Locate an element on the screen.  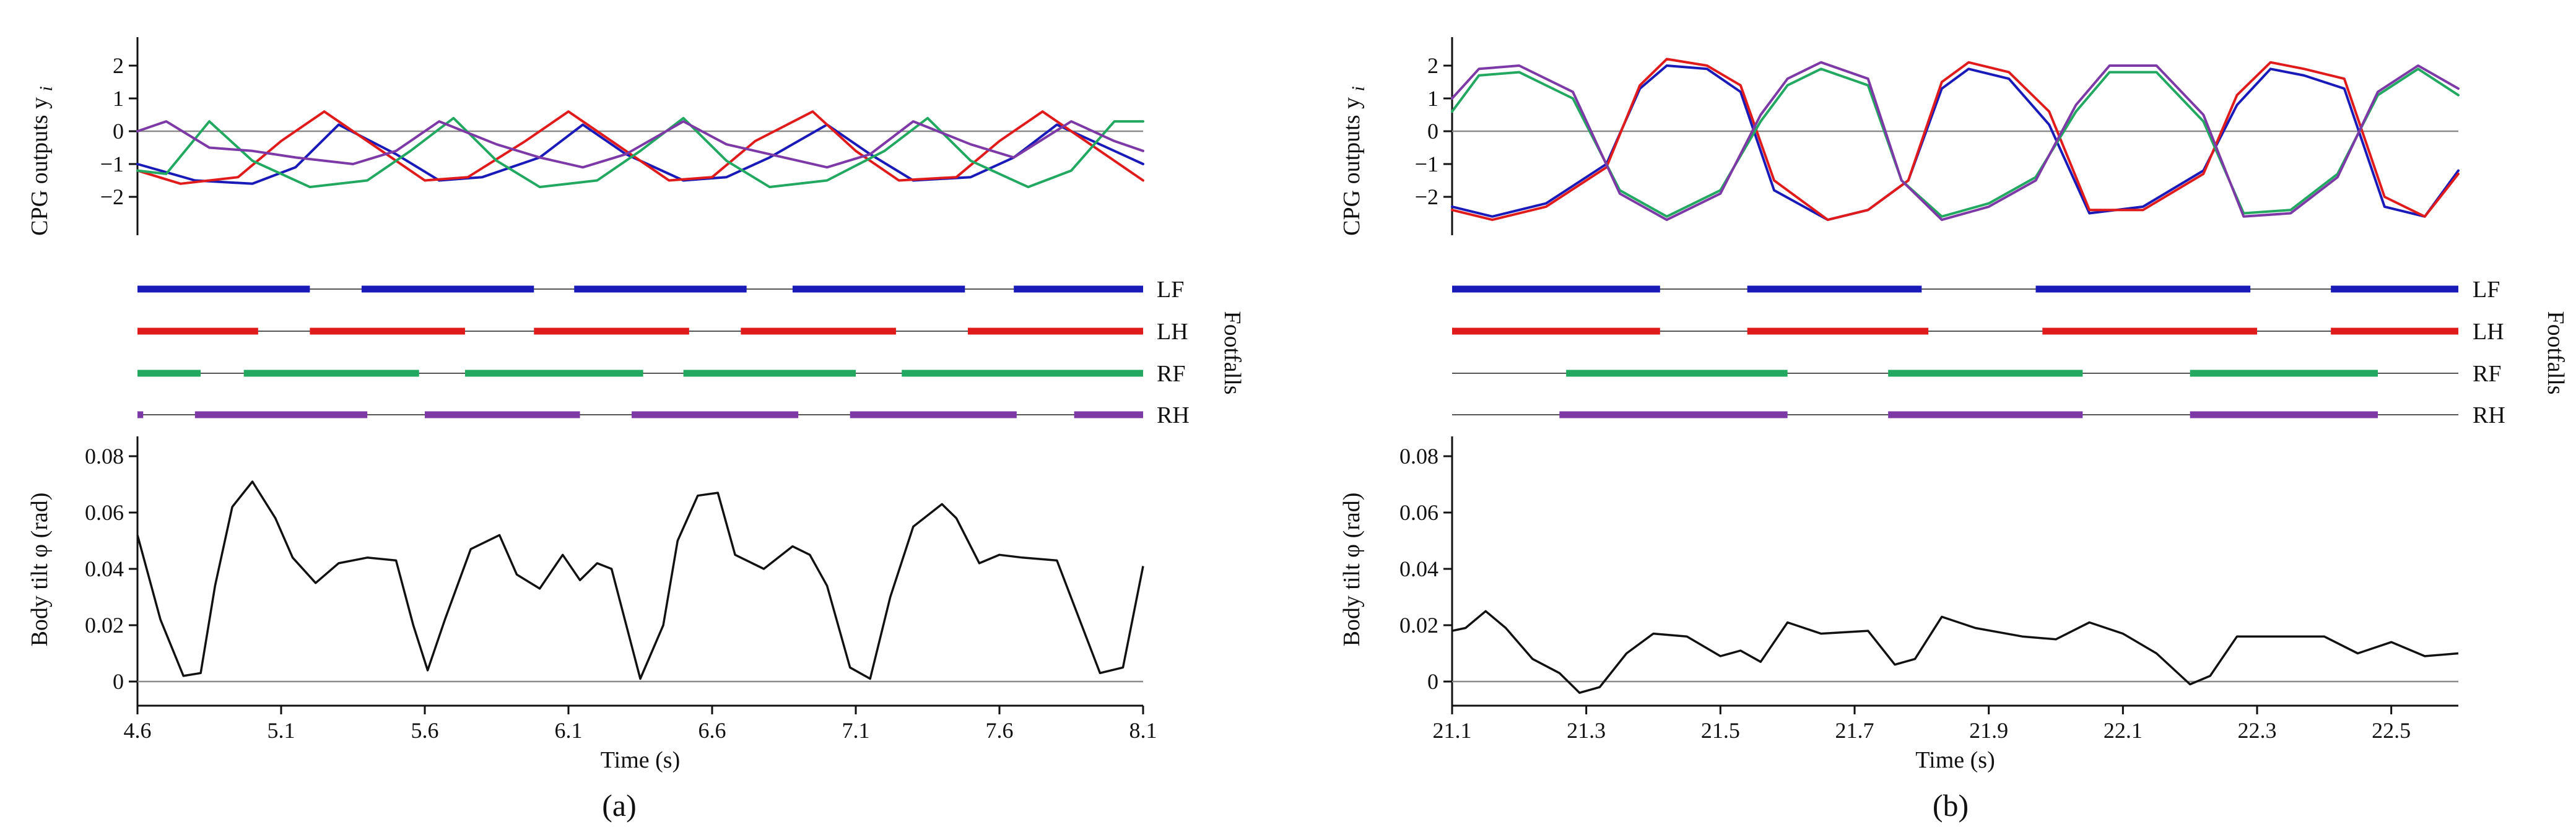
x-tick-label: 7.1 is located at coordinates (856, 731).